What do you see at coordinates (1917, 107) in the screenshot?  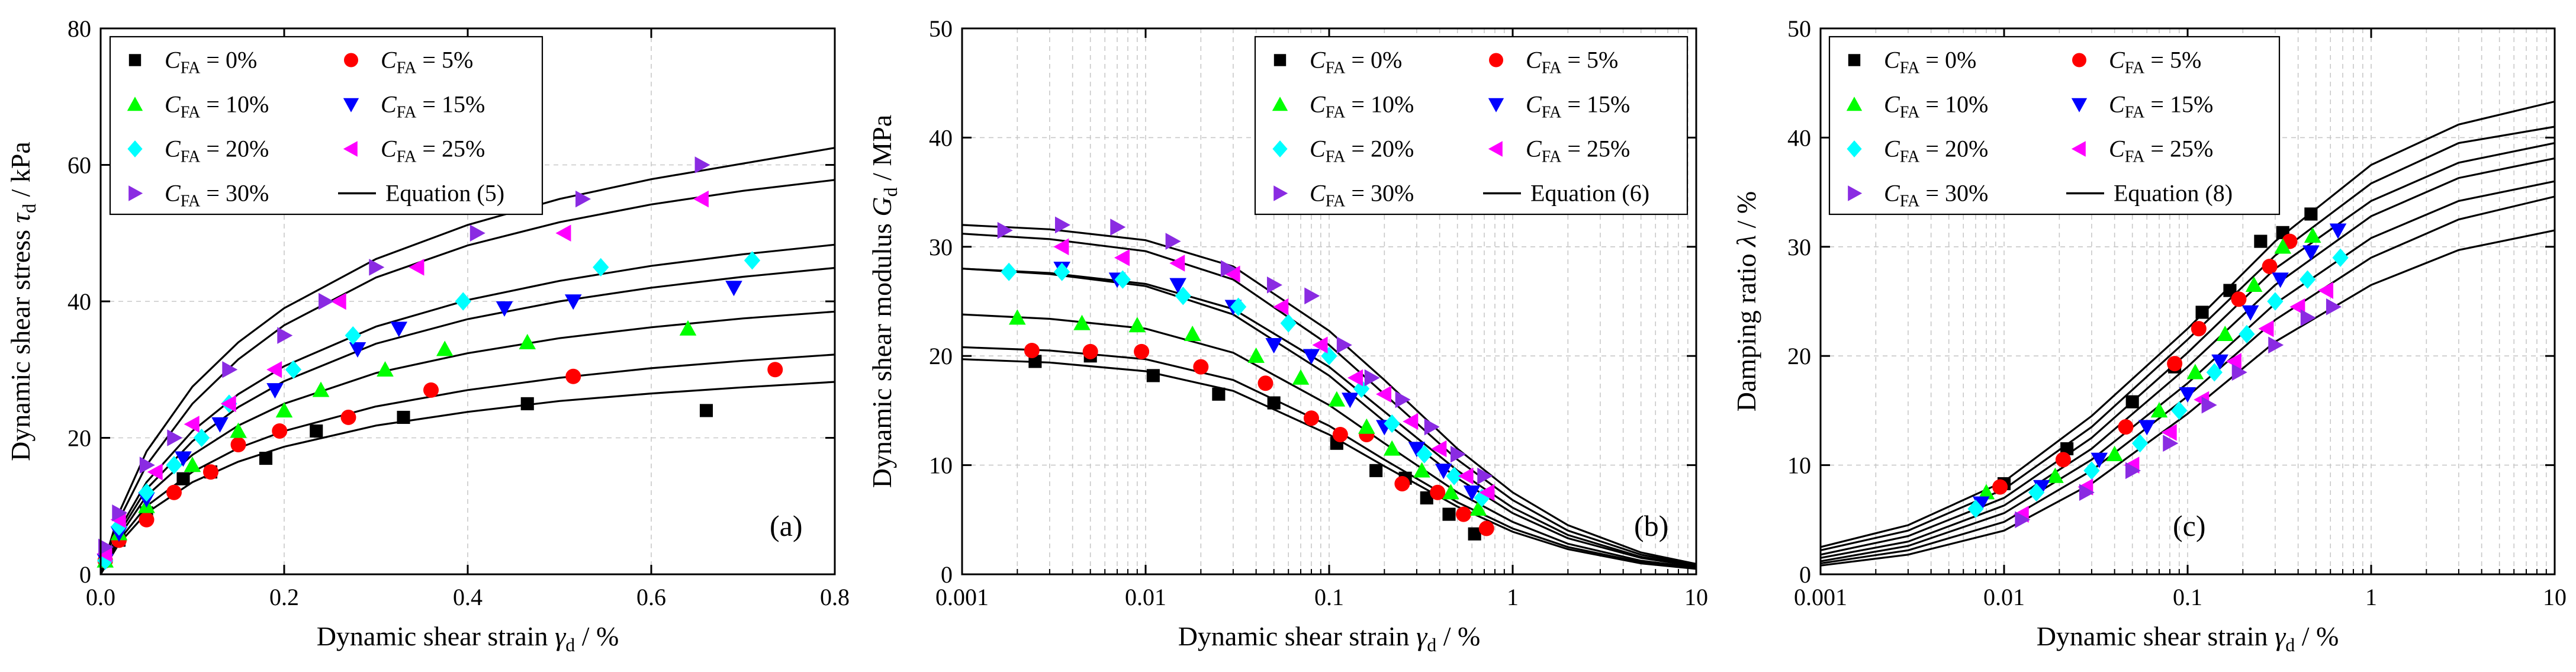 I see `legend-entry: CFA = 10%` at bounding box center [1917, 107].